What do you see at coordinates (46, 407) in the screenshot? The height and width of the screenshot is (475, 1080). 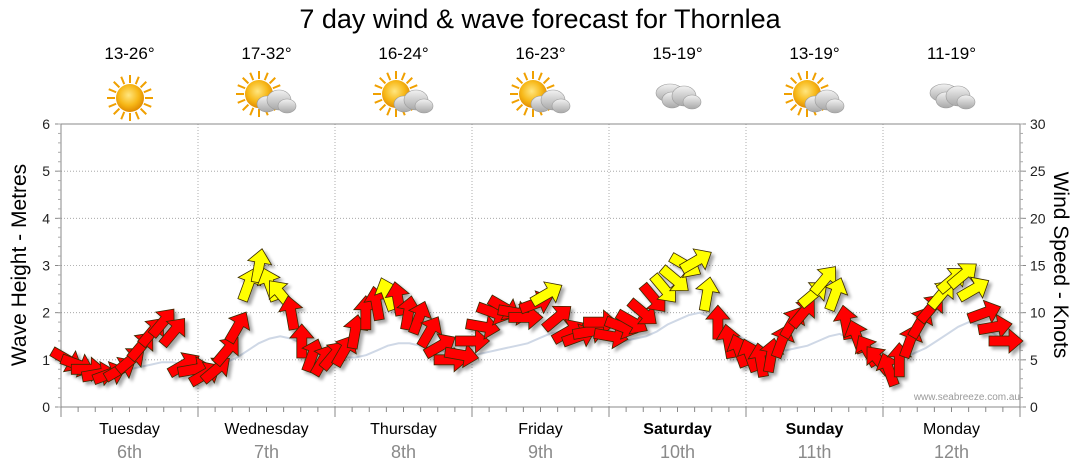 I see `y-left-tick-label: 0` at bounding box center [46, 407].